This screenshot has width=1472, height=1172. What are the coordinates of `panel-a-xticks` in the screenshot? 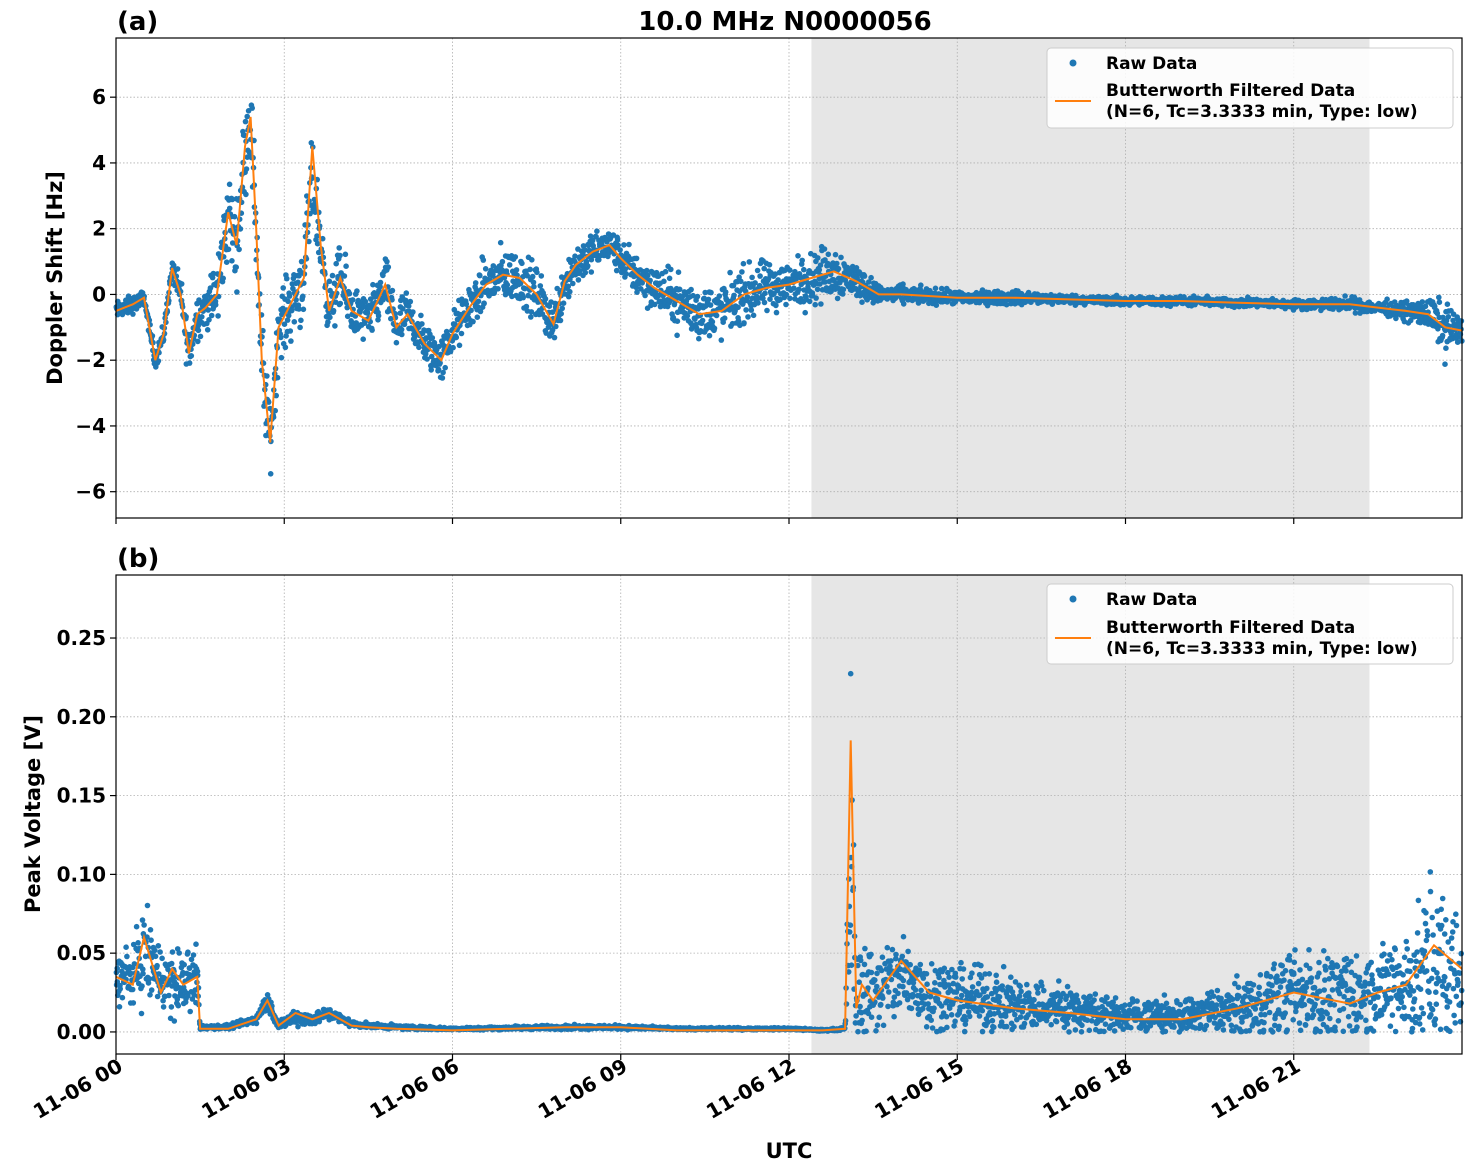 It's located at (705, 521).